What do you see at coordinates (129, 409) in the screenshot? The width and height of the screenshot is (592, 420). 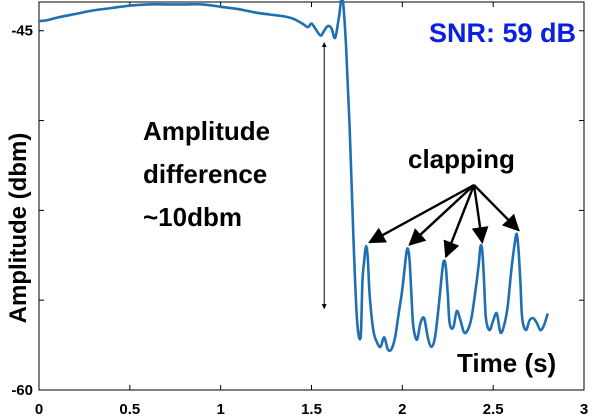 I see `x-tick-label: 0.5` at bounding box center [129, 409].